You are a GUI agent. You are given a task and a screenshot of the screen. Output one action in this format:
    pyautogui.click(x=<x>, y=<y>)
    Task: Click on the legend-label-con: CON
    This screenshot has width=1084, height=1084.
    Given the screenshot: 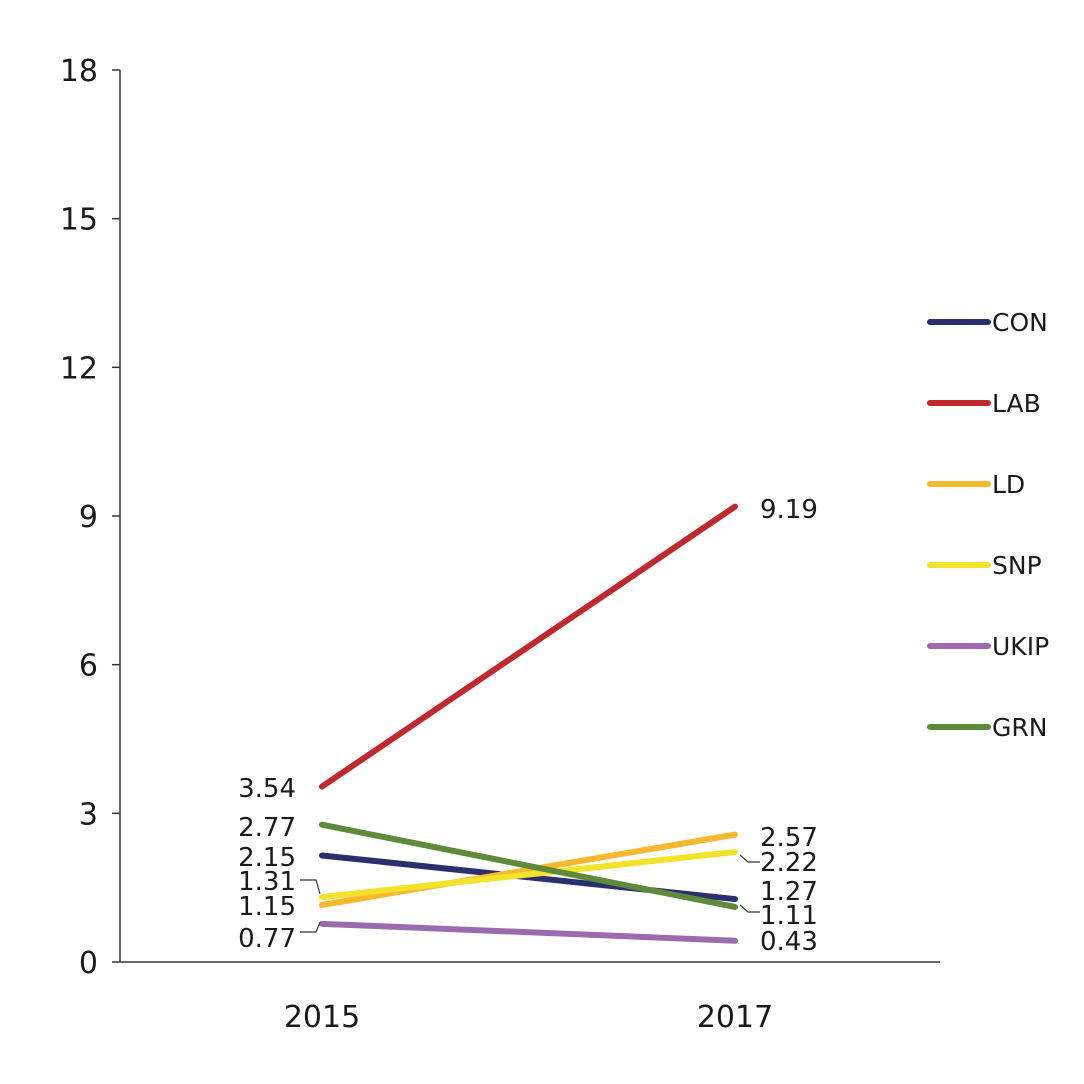 What is the action you would take?
    pyautogui.click(x=1020, y=322)
    